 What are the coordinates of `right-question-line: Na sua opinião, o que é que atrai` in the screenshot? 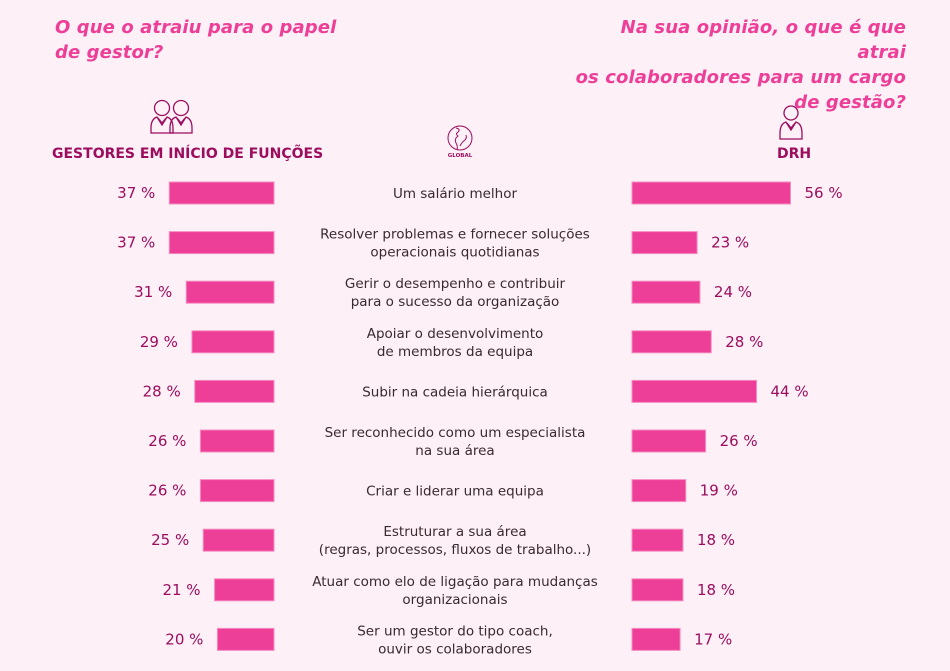 It's located at (763, 40).